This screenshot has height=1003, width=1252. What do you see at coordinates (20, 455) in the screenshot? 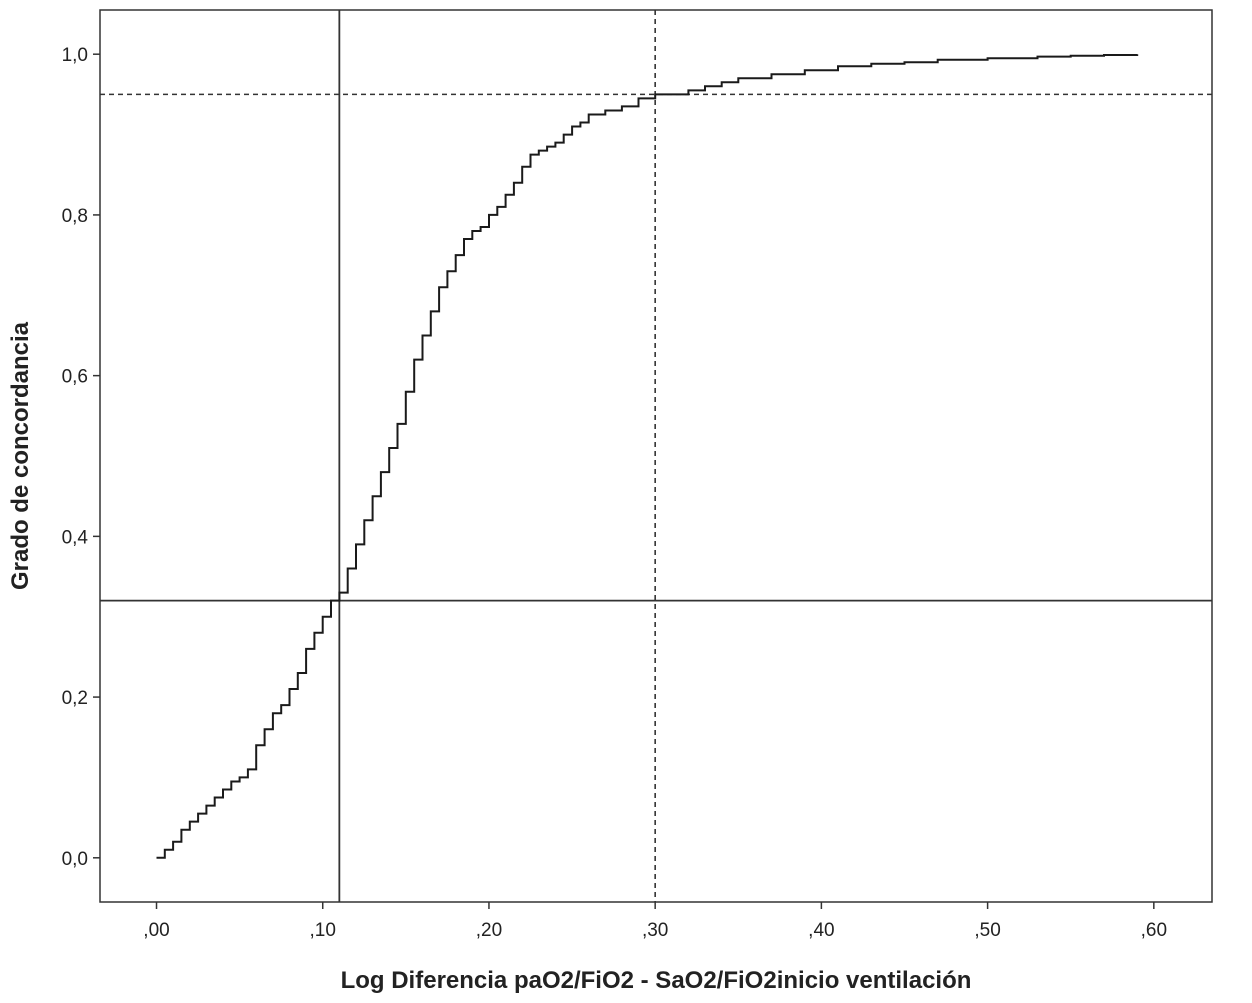
I see `y-axis-label: Grado de concordancia` at bounding box center [20, 455].